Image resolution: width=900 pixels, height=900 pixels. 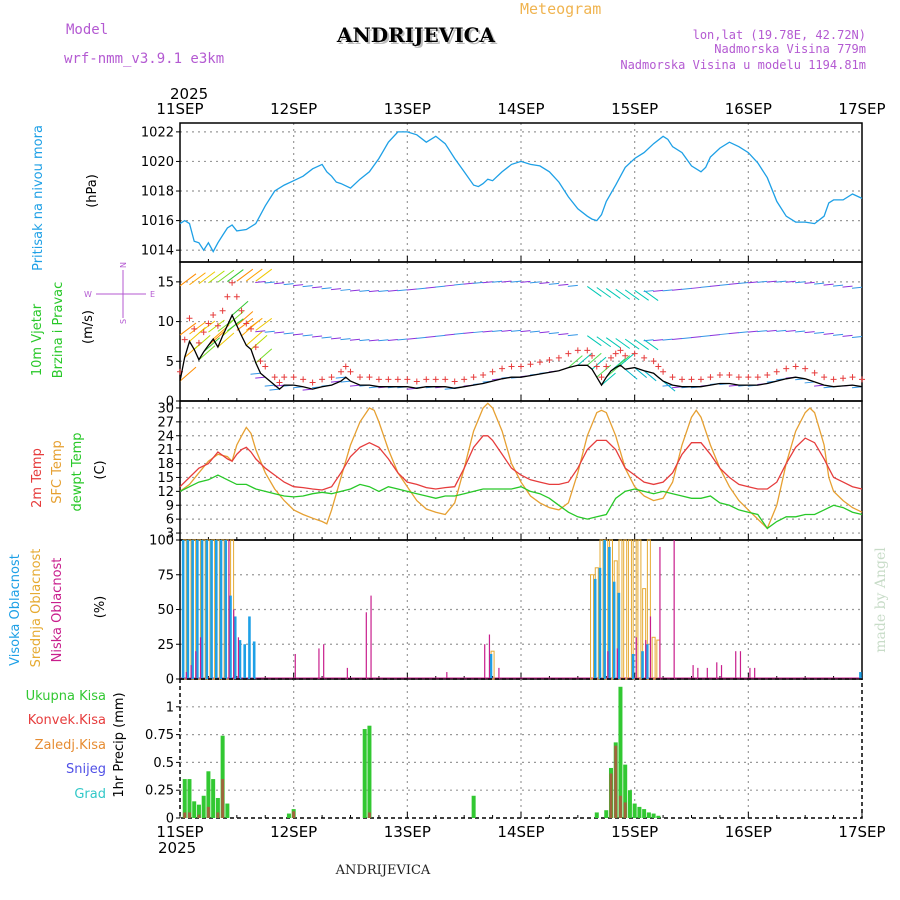 What do you see at coordinates (152, 294) in the screenshot?
I see `compass-e: E` at bounding box center [152, 294].